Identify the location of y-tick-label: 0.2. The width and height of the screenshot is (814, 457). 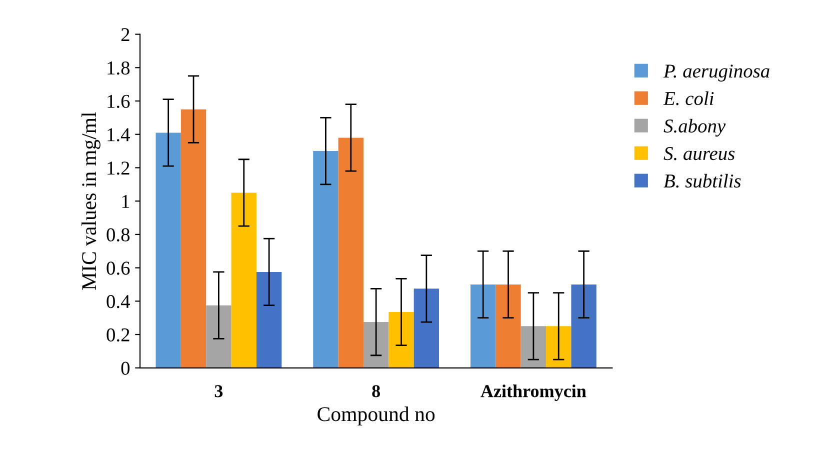
(118, 335).